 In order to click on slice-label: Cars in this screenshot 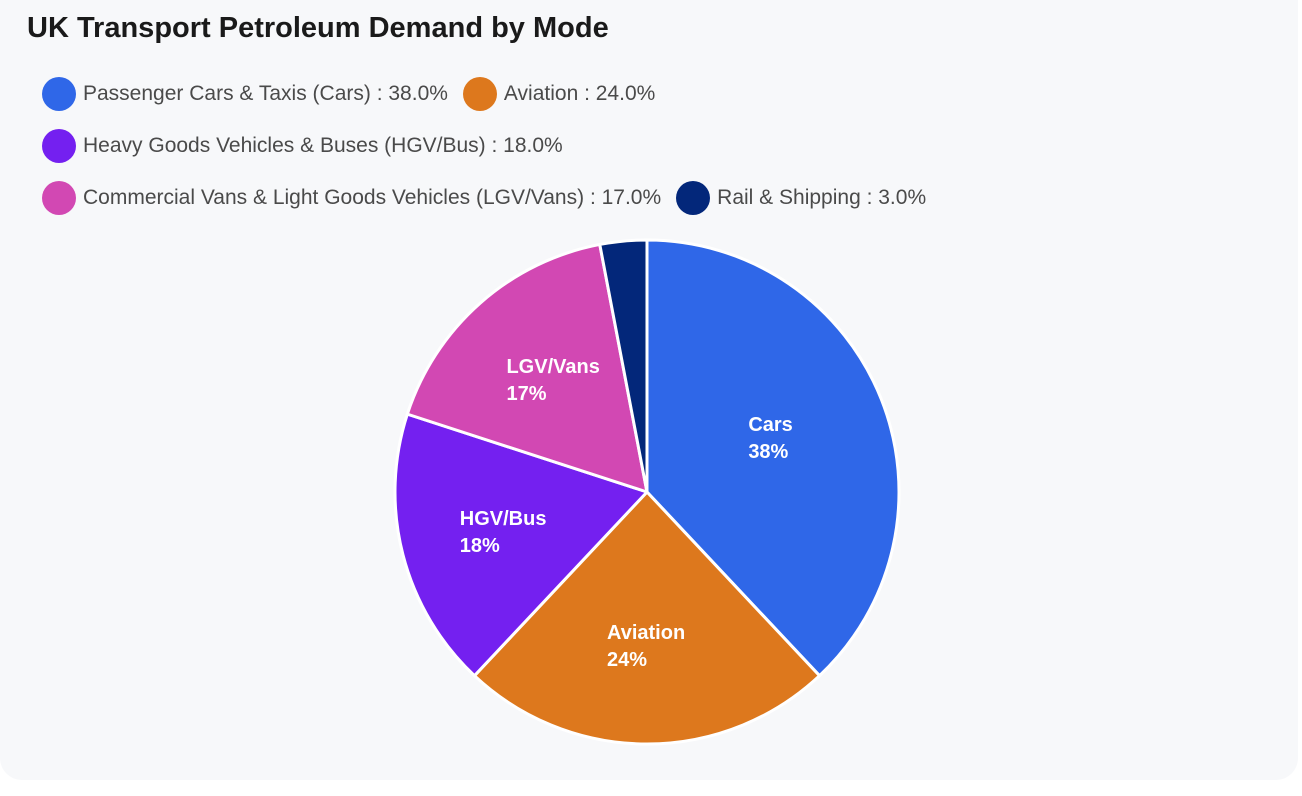, I will do `click(770, 425)`.